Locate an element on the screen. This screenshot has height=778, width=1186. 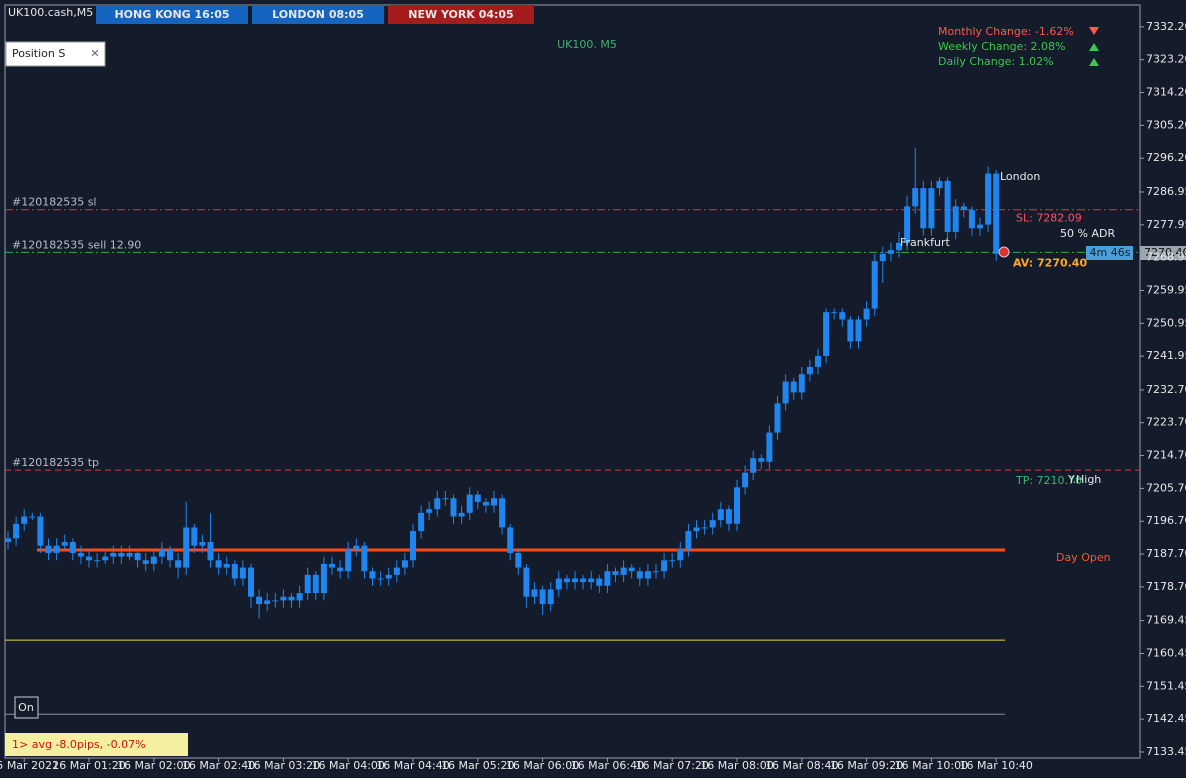
on-button-label: On is located at coordinates (26, 707).